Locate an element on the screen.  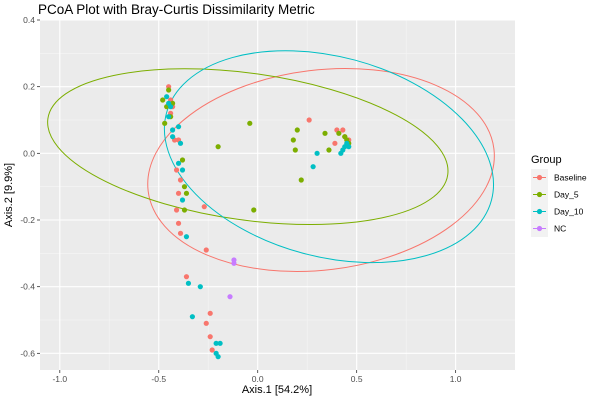
legend-title: Group is located at coordinates (546, 160).